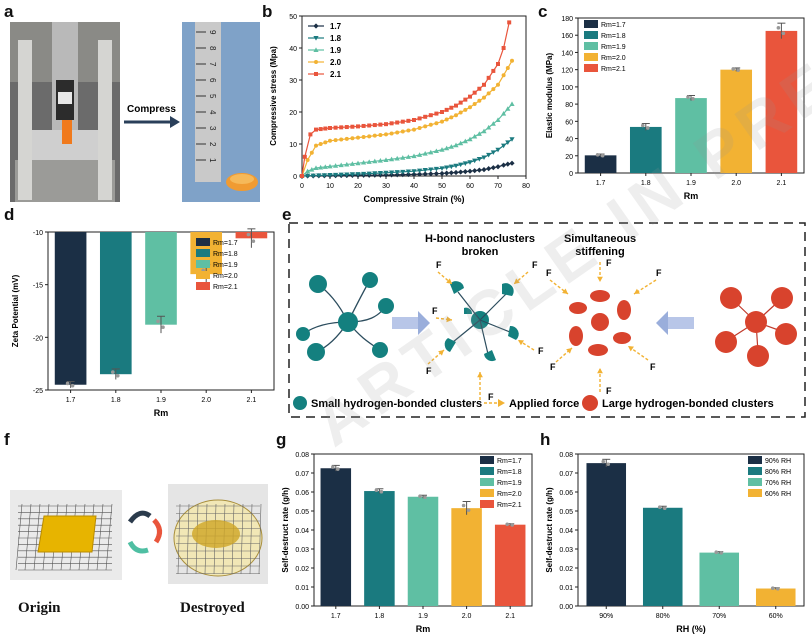 This screenshot has height=644, width=812. Describe the element at coordinates (413, 199) in the screenshot. I see `x-axis-label: Compressive Strain (%)` at that location.